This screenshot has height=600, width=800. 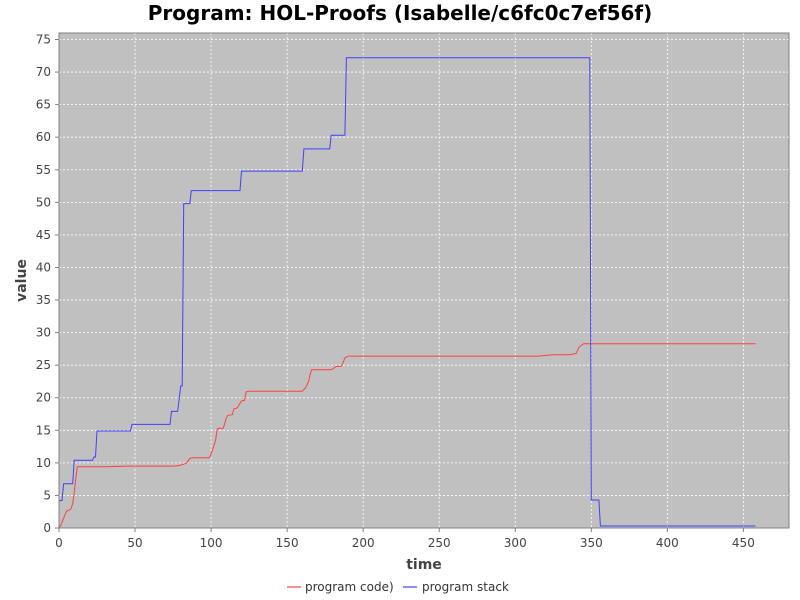 I want to click on x-tick-label: 0, so click(x=59, y=543).